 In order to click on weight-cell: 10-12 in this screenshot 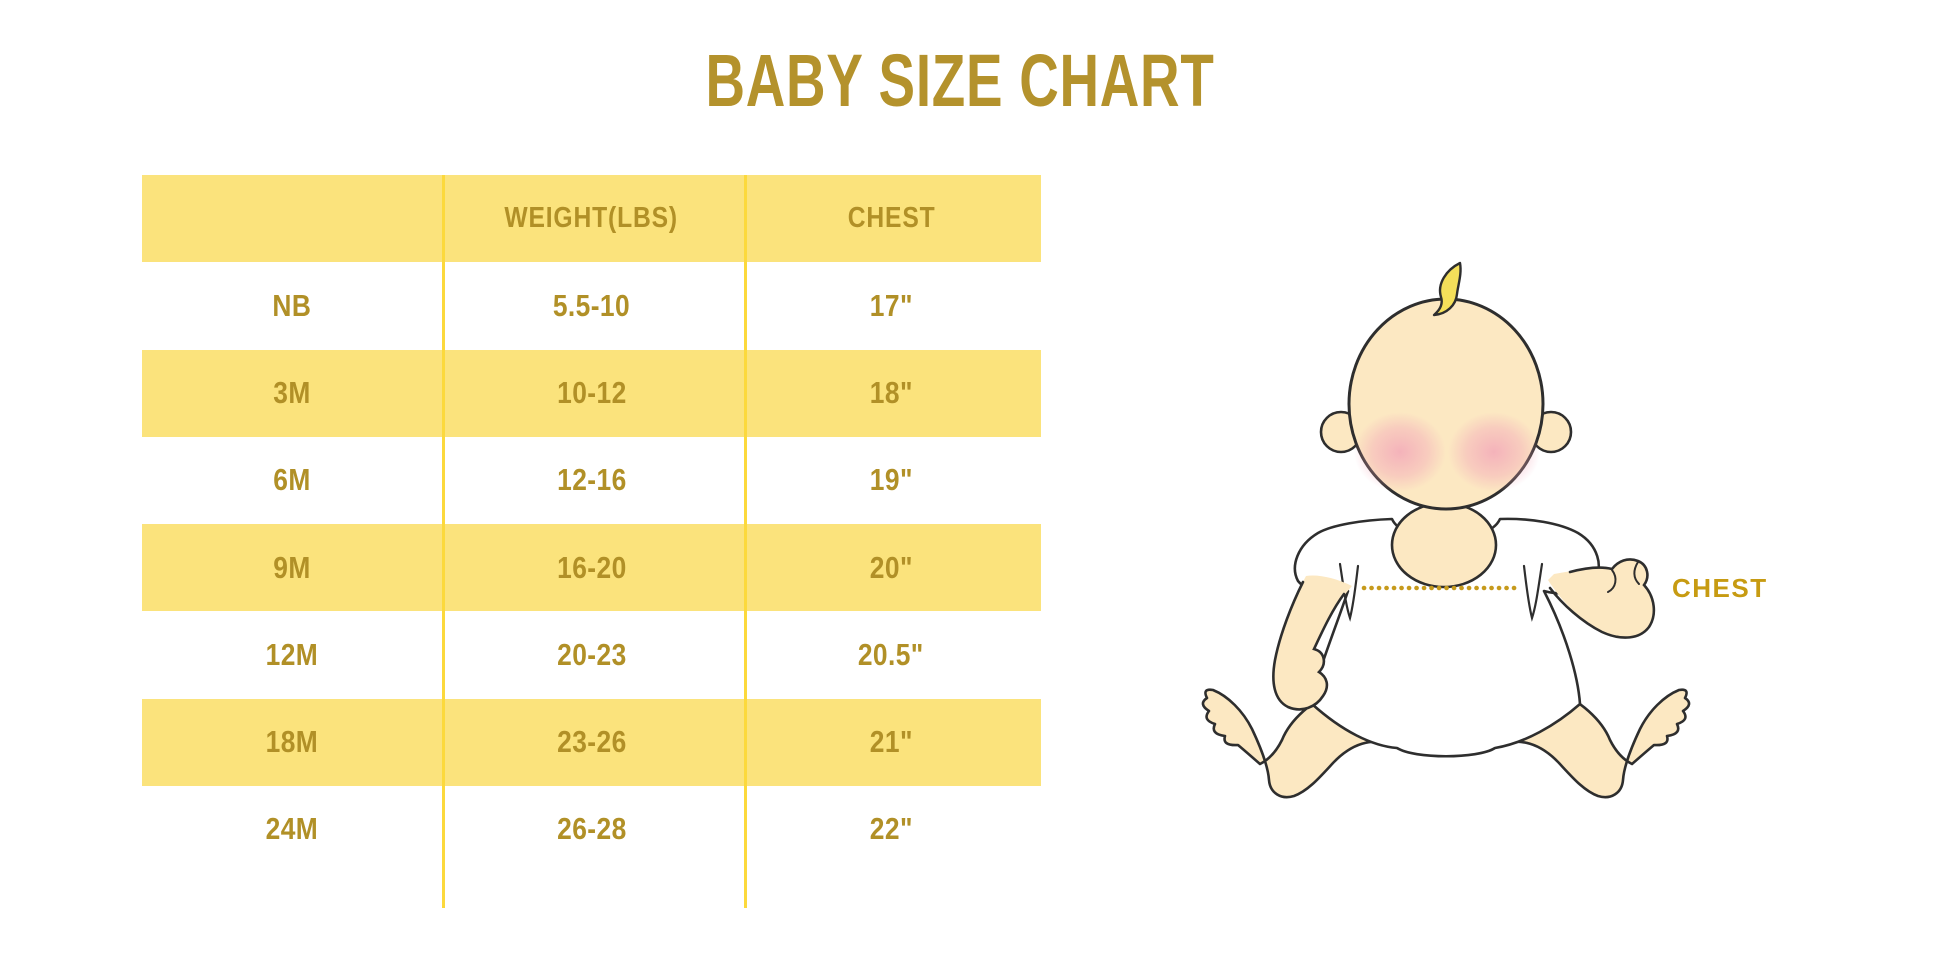, I will do `click(591, 393)`.